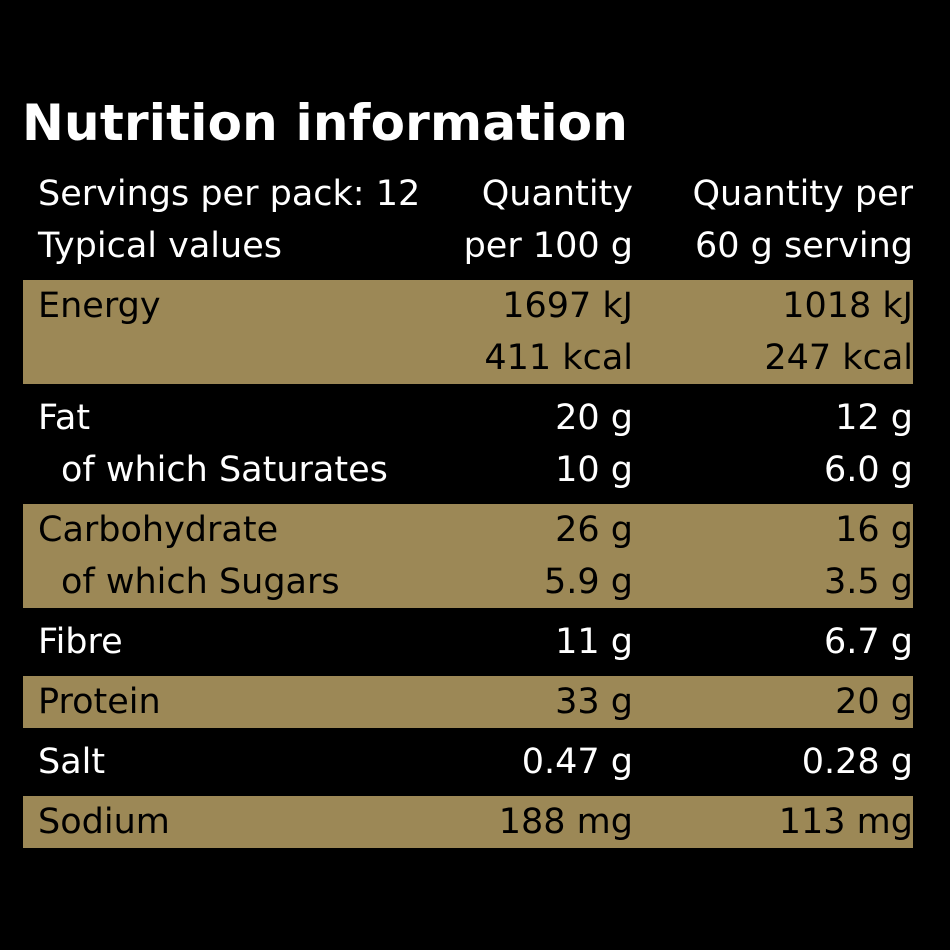  What do you see at coordinates (594, 702) in the screenshot?
I see `value-per-100g: 33 g` at bounding box center [594, 702].